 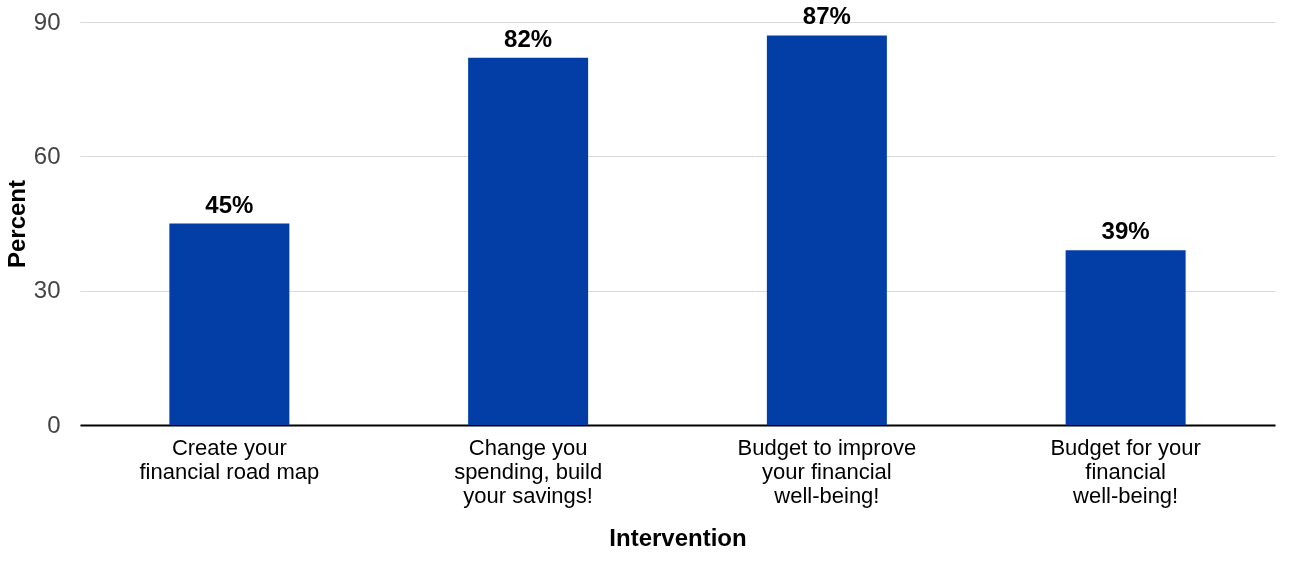 I want to click on y-tick-label: 60, so click(x=47, y=155).